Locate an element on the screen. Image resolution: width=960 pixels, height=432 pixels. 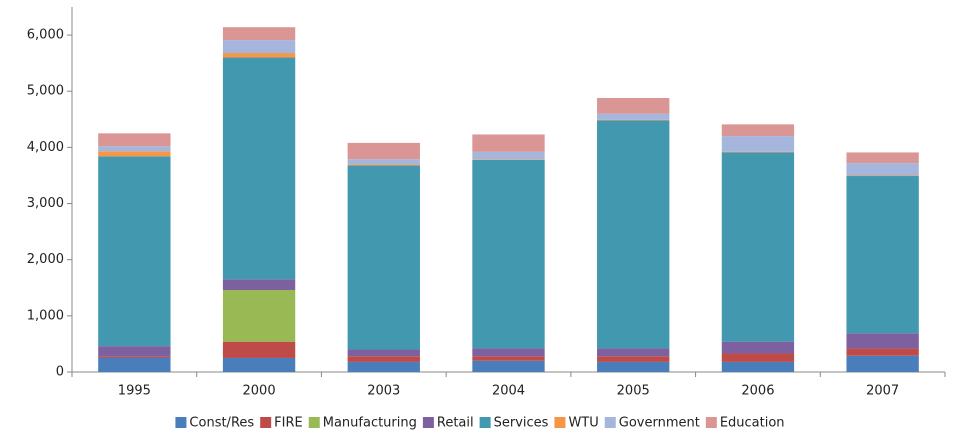
legend-label: Const/Res is located at coordinates (221, 423).